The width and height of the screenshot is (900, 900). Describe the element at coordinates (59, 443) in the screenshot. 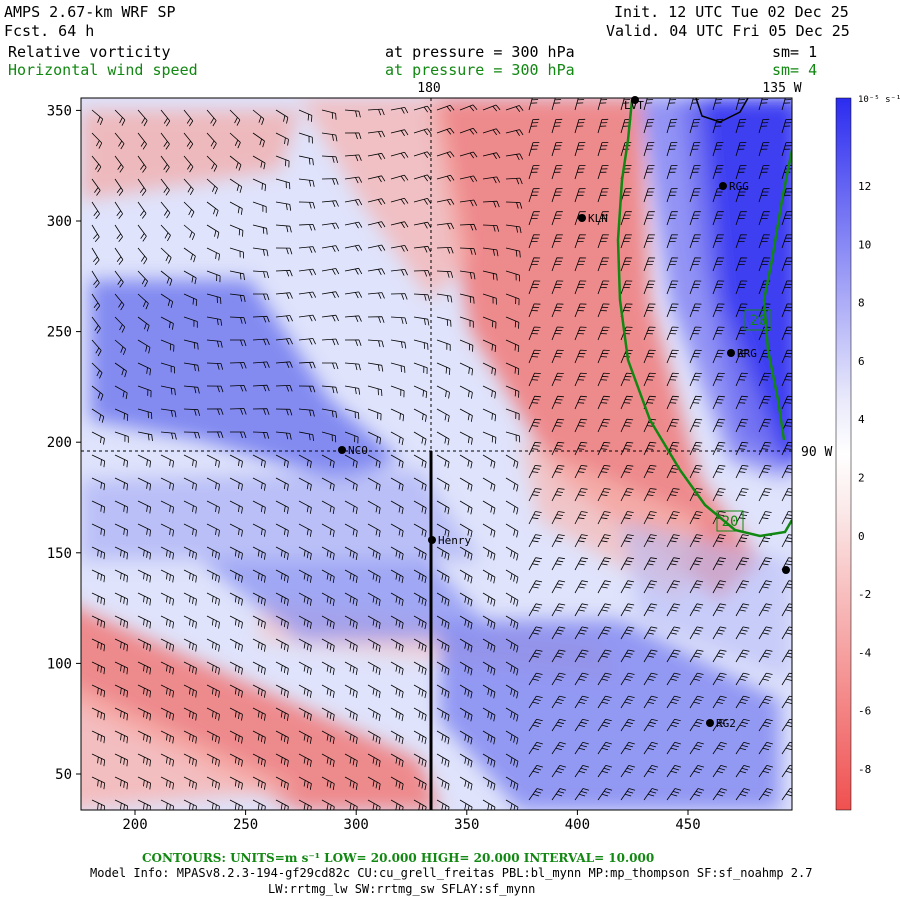

I see `y-tick-label: 200` at that location.